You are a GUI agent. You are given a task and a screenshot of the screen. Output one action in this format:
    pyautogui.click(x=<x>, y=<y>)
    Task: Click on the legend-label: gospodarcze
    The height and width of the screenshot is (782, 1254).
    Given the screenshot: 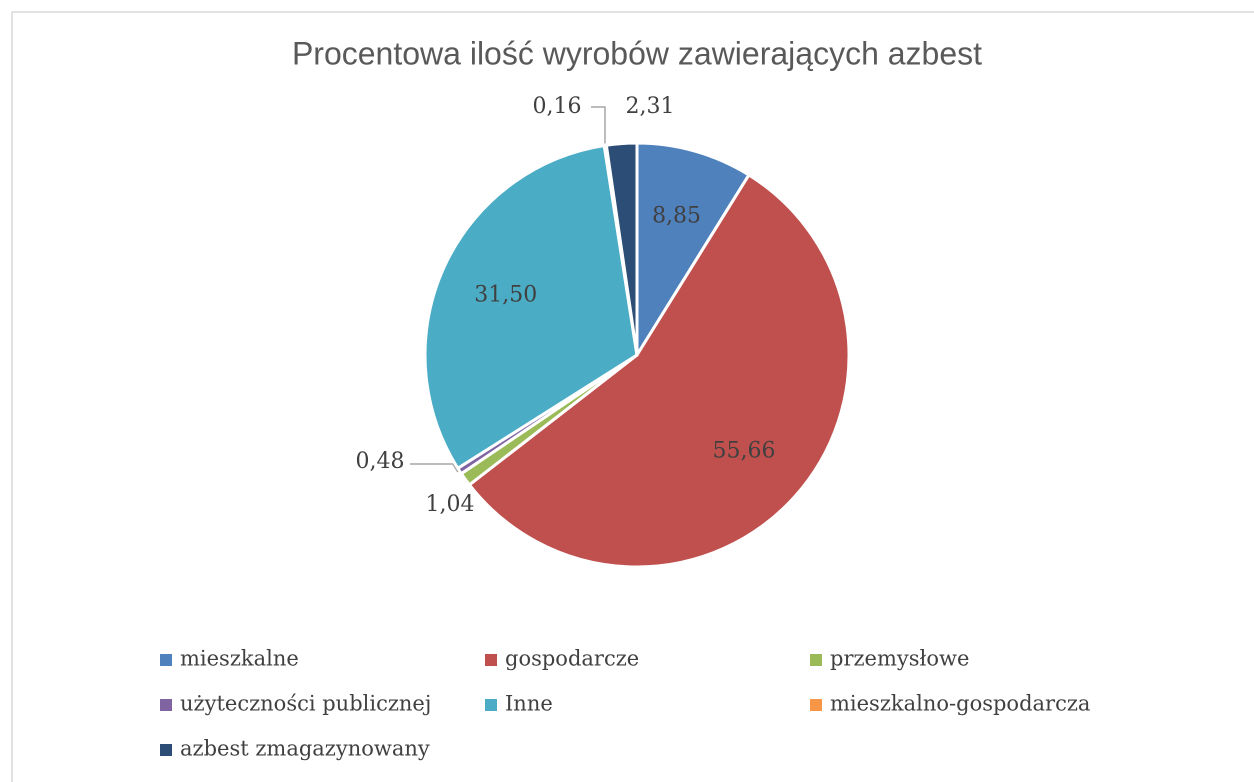 What is the action you would take?
    pyautogui.click(x=572, y=659)
    